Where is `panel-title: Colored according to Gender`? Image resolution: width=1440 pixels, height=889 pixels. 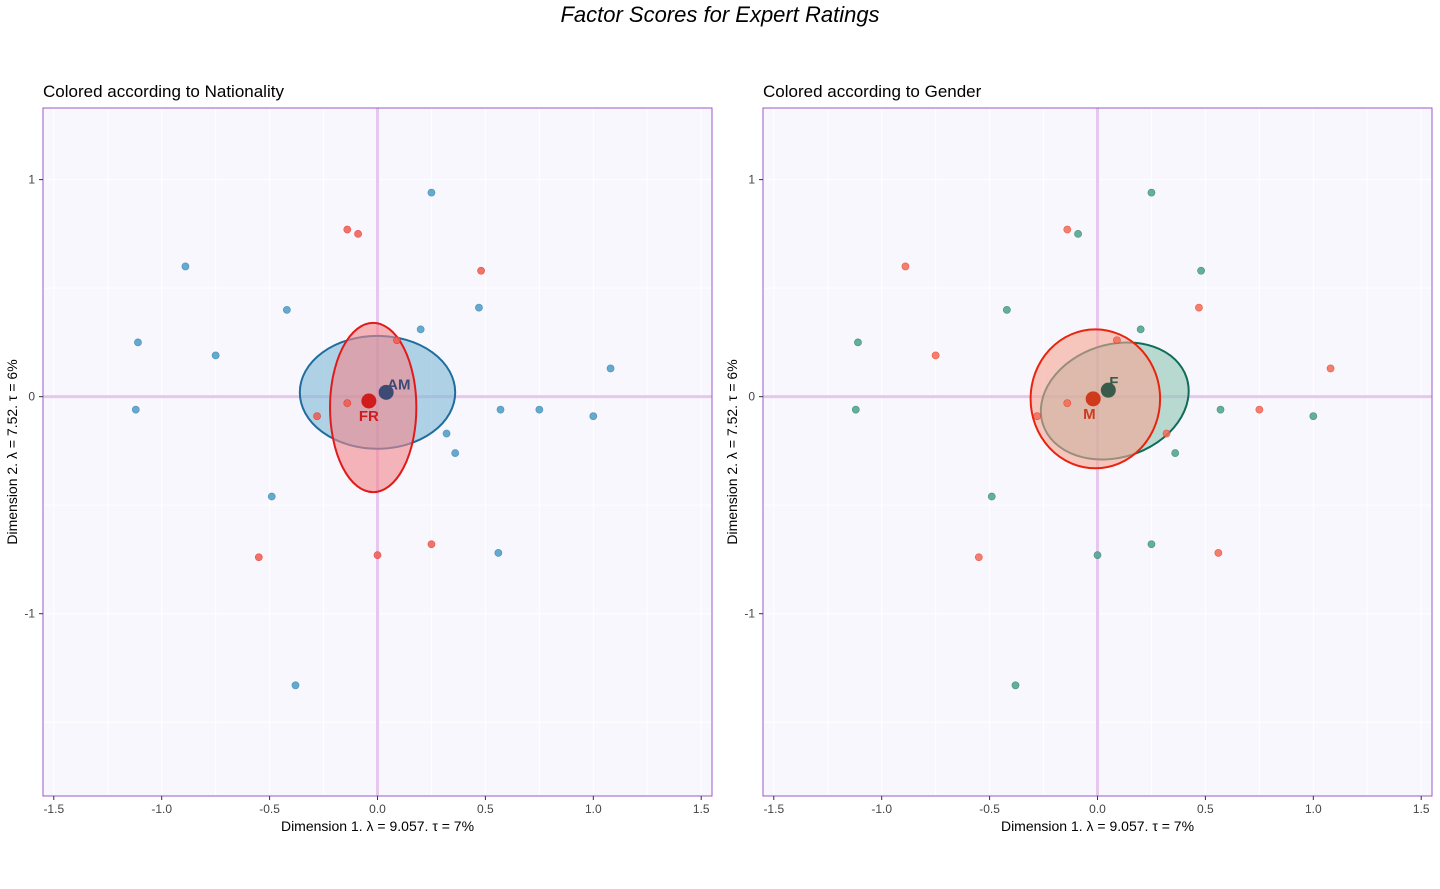
panel-title: Colored according to Gender is located at coordinates (872, 91).